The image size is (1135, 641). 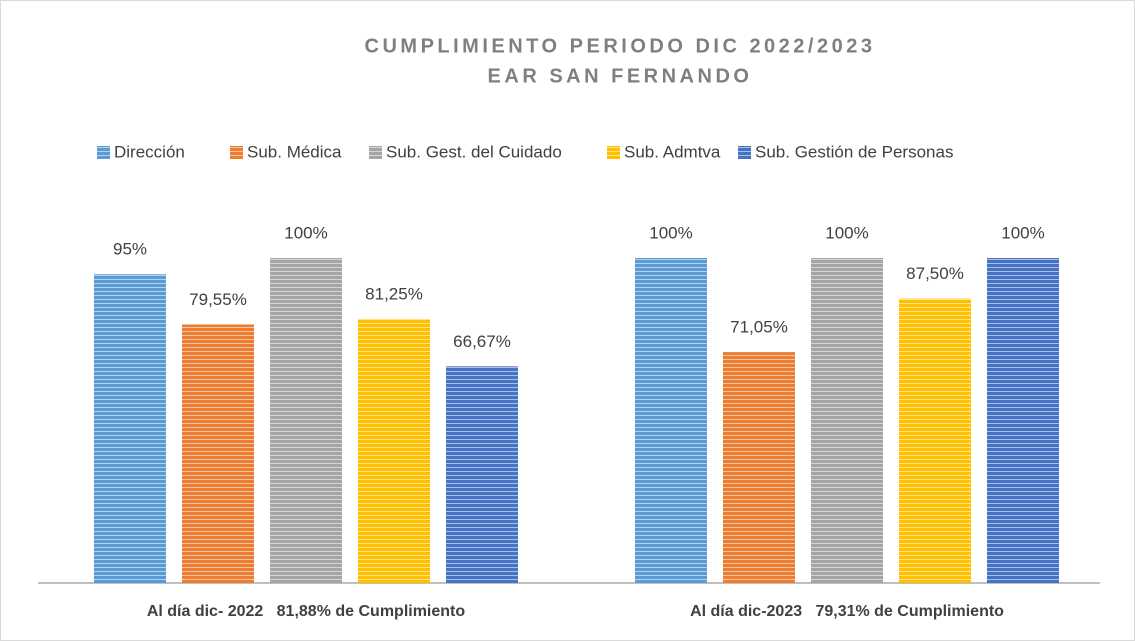 I want to click on x-tick-label: Al día dic- 2022 81,88% de Cumplimiento, so click(x=306, y=611).